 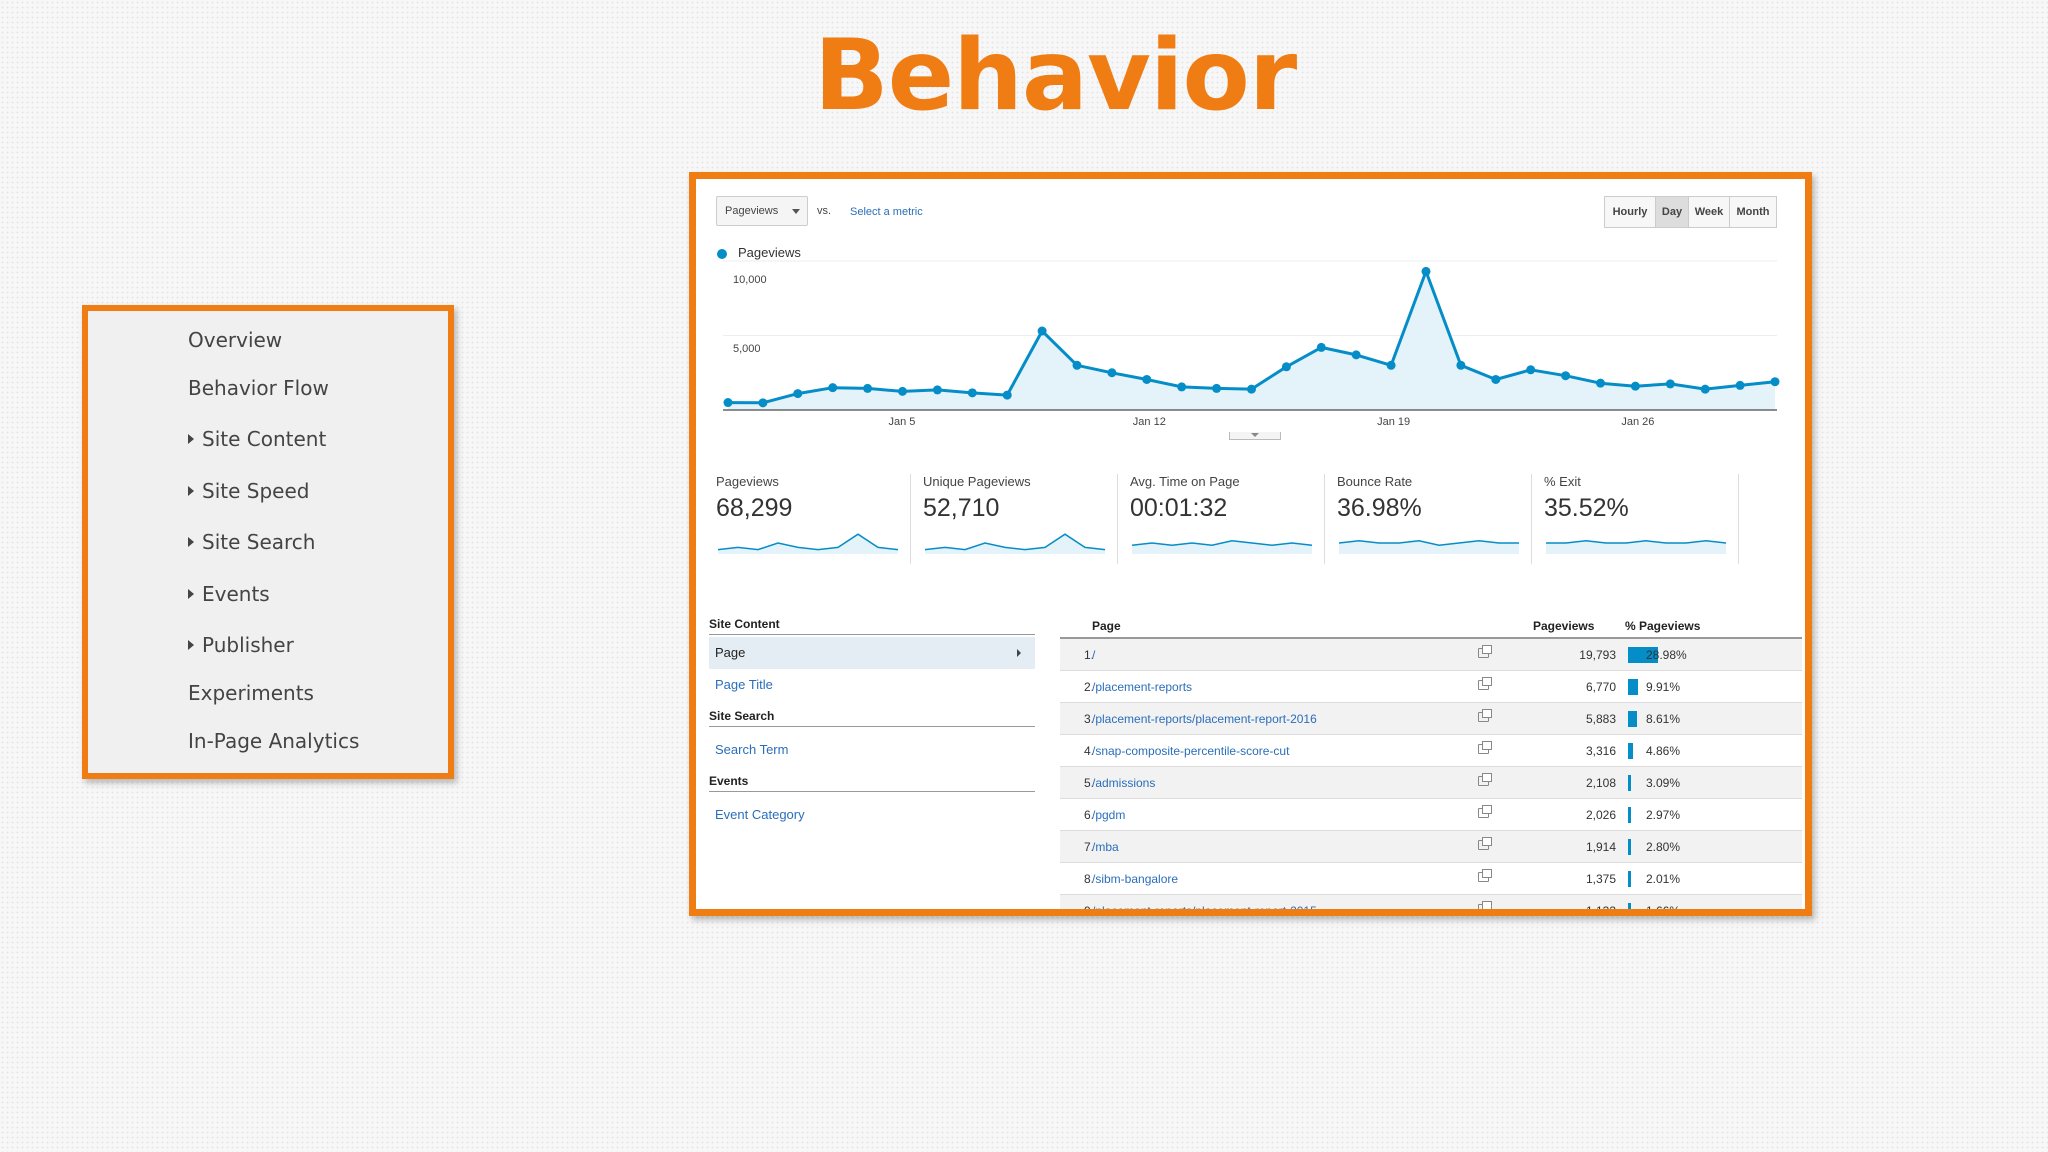 I want to click on menu-item-publisher: Publisher, so click(x=241, y=645).